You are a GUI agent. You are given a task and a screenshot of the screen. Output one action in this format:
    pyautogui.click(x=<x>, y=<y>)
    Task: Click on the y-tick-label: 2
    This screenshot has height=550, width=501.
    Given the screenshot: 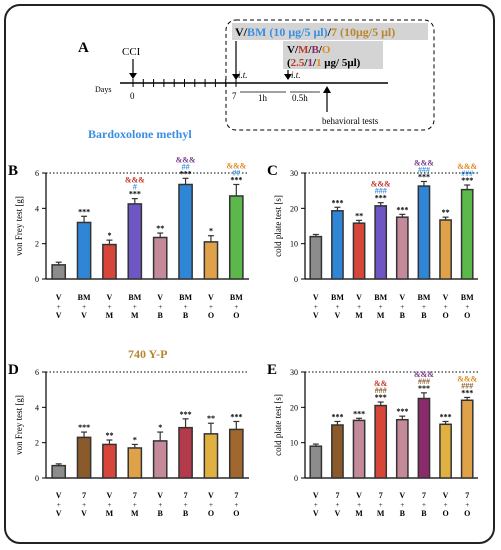 What is the action you would take?
    pyautogui.click(x=37, y=443)
    